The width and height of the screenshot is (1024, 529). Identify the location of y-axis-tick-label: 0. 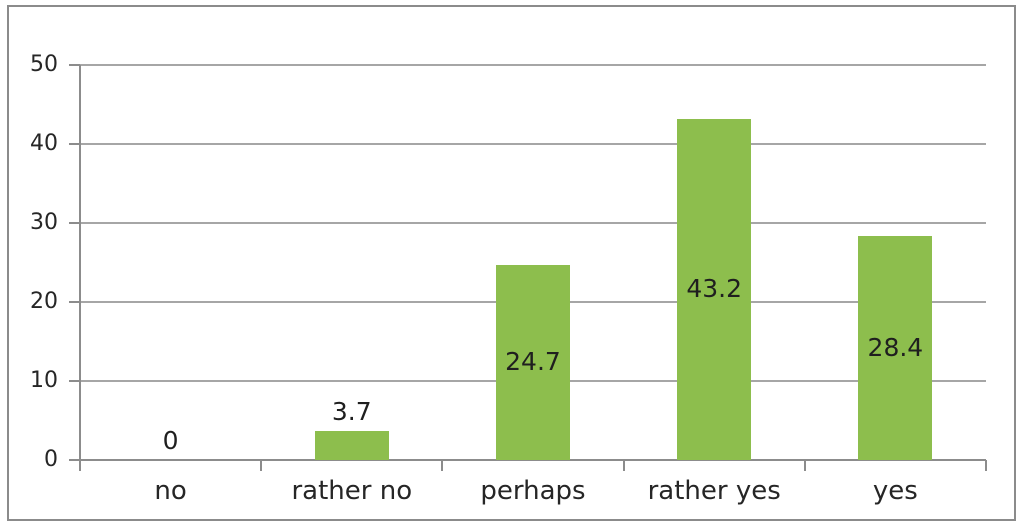
(51, 459).